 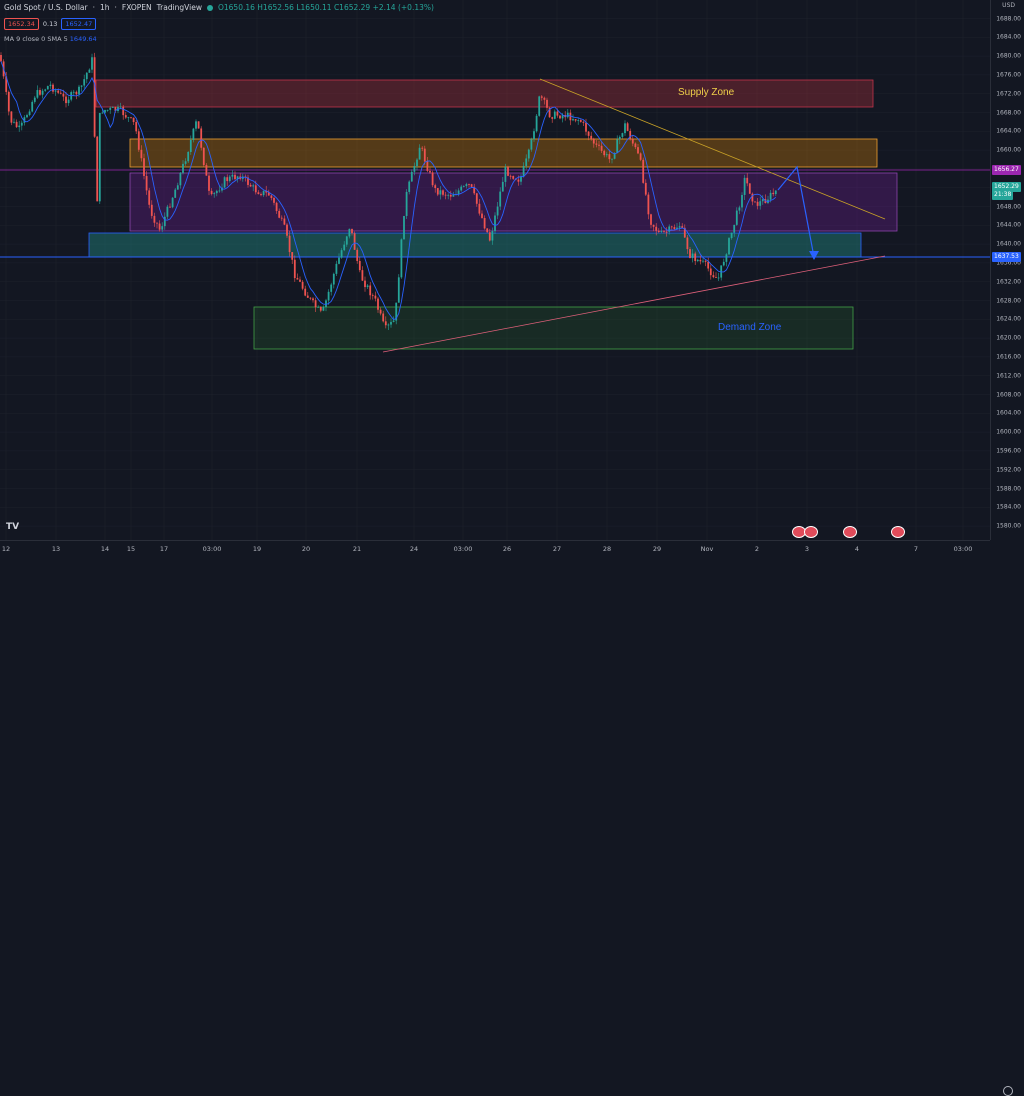 I want to click on resistance-box, so click(x=503, y=153).